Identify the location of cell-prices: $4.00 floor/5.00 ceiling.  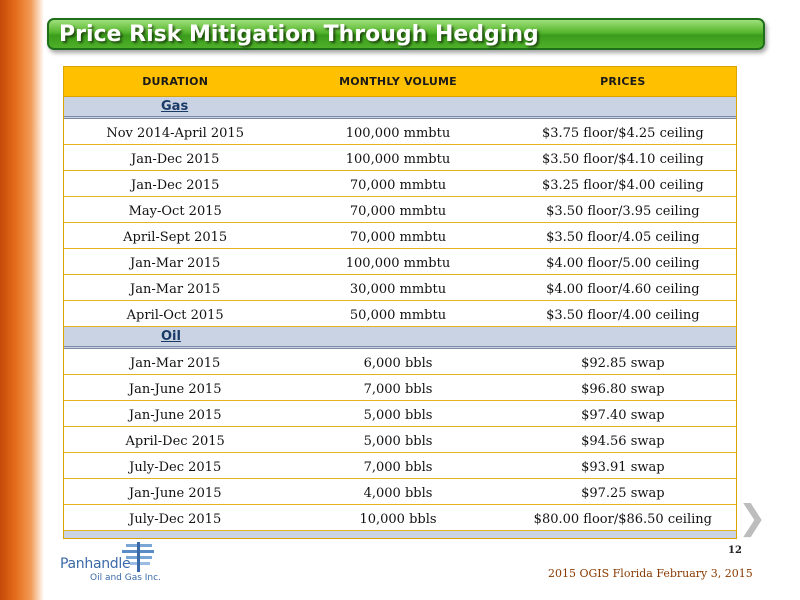
(623, 263).